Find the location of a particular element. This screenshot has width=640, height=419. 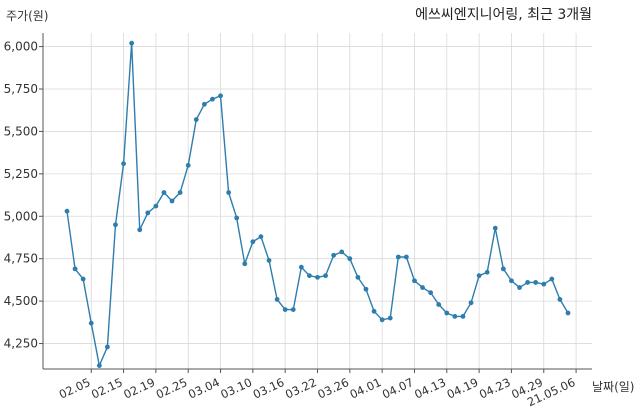

y-tick-label: 4,750 is located at coordinates (21, 259).